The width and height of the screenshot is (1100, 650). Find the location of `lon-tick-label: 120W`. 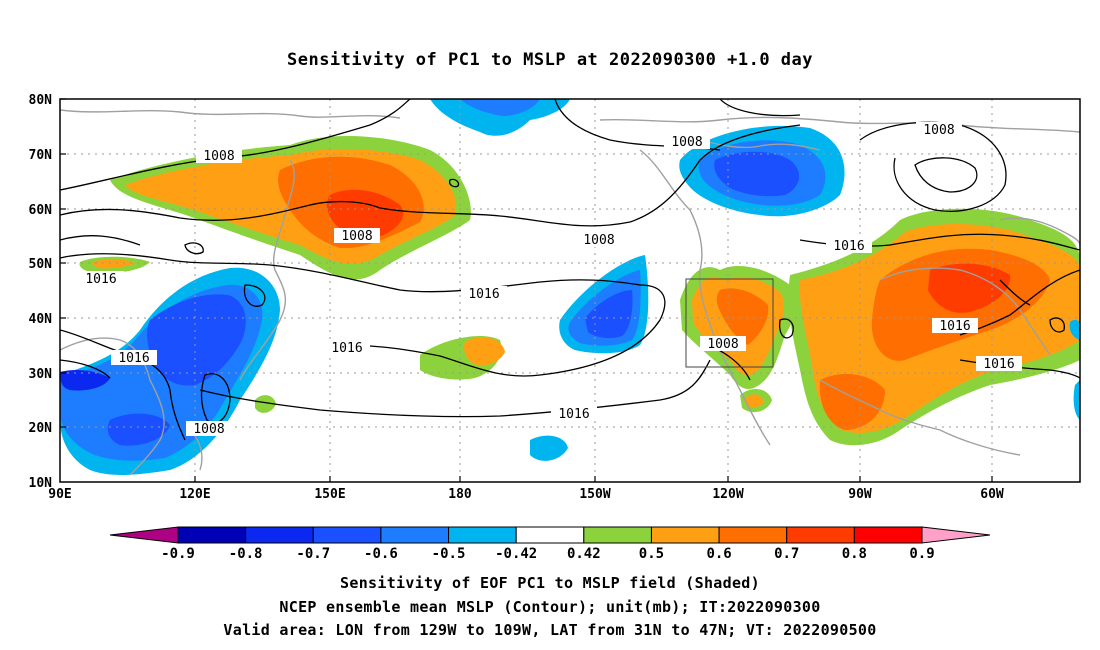

lon-tick-label: 120W is located at coordinates (727, 494).